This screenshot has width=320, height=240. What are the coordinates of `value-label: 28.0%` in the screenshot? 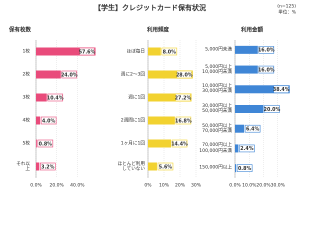 It's located at (184, 75).